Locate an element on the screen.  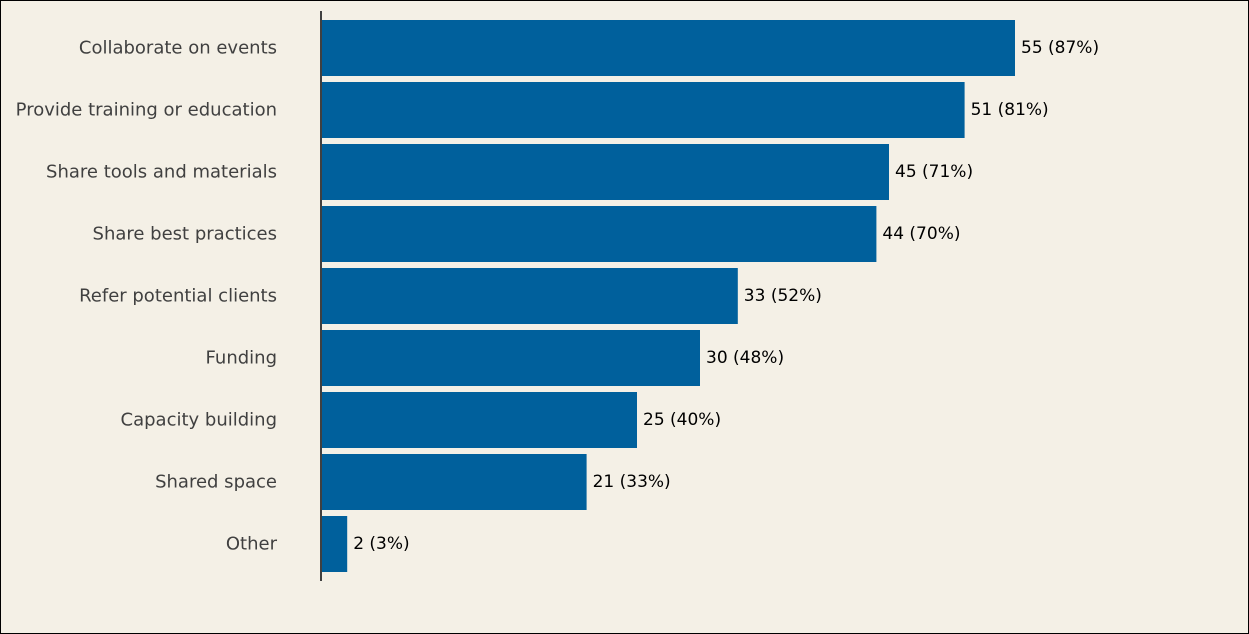
data-label: 44 (70%) is located at coordinates (921, 234).